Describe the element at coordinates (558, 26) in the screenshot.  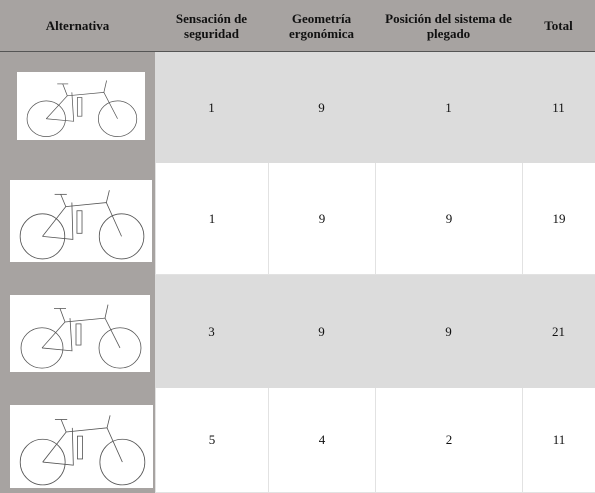
I see `header-cell: Total` at that location.